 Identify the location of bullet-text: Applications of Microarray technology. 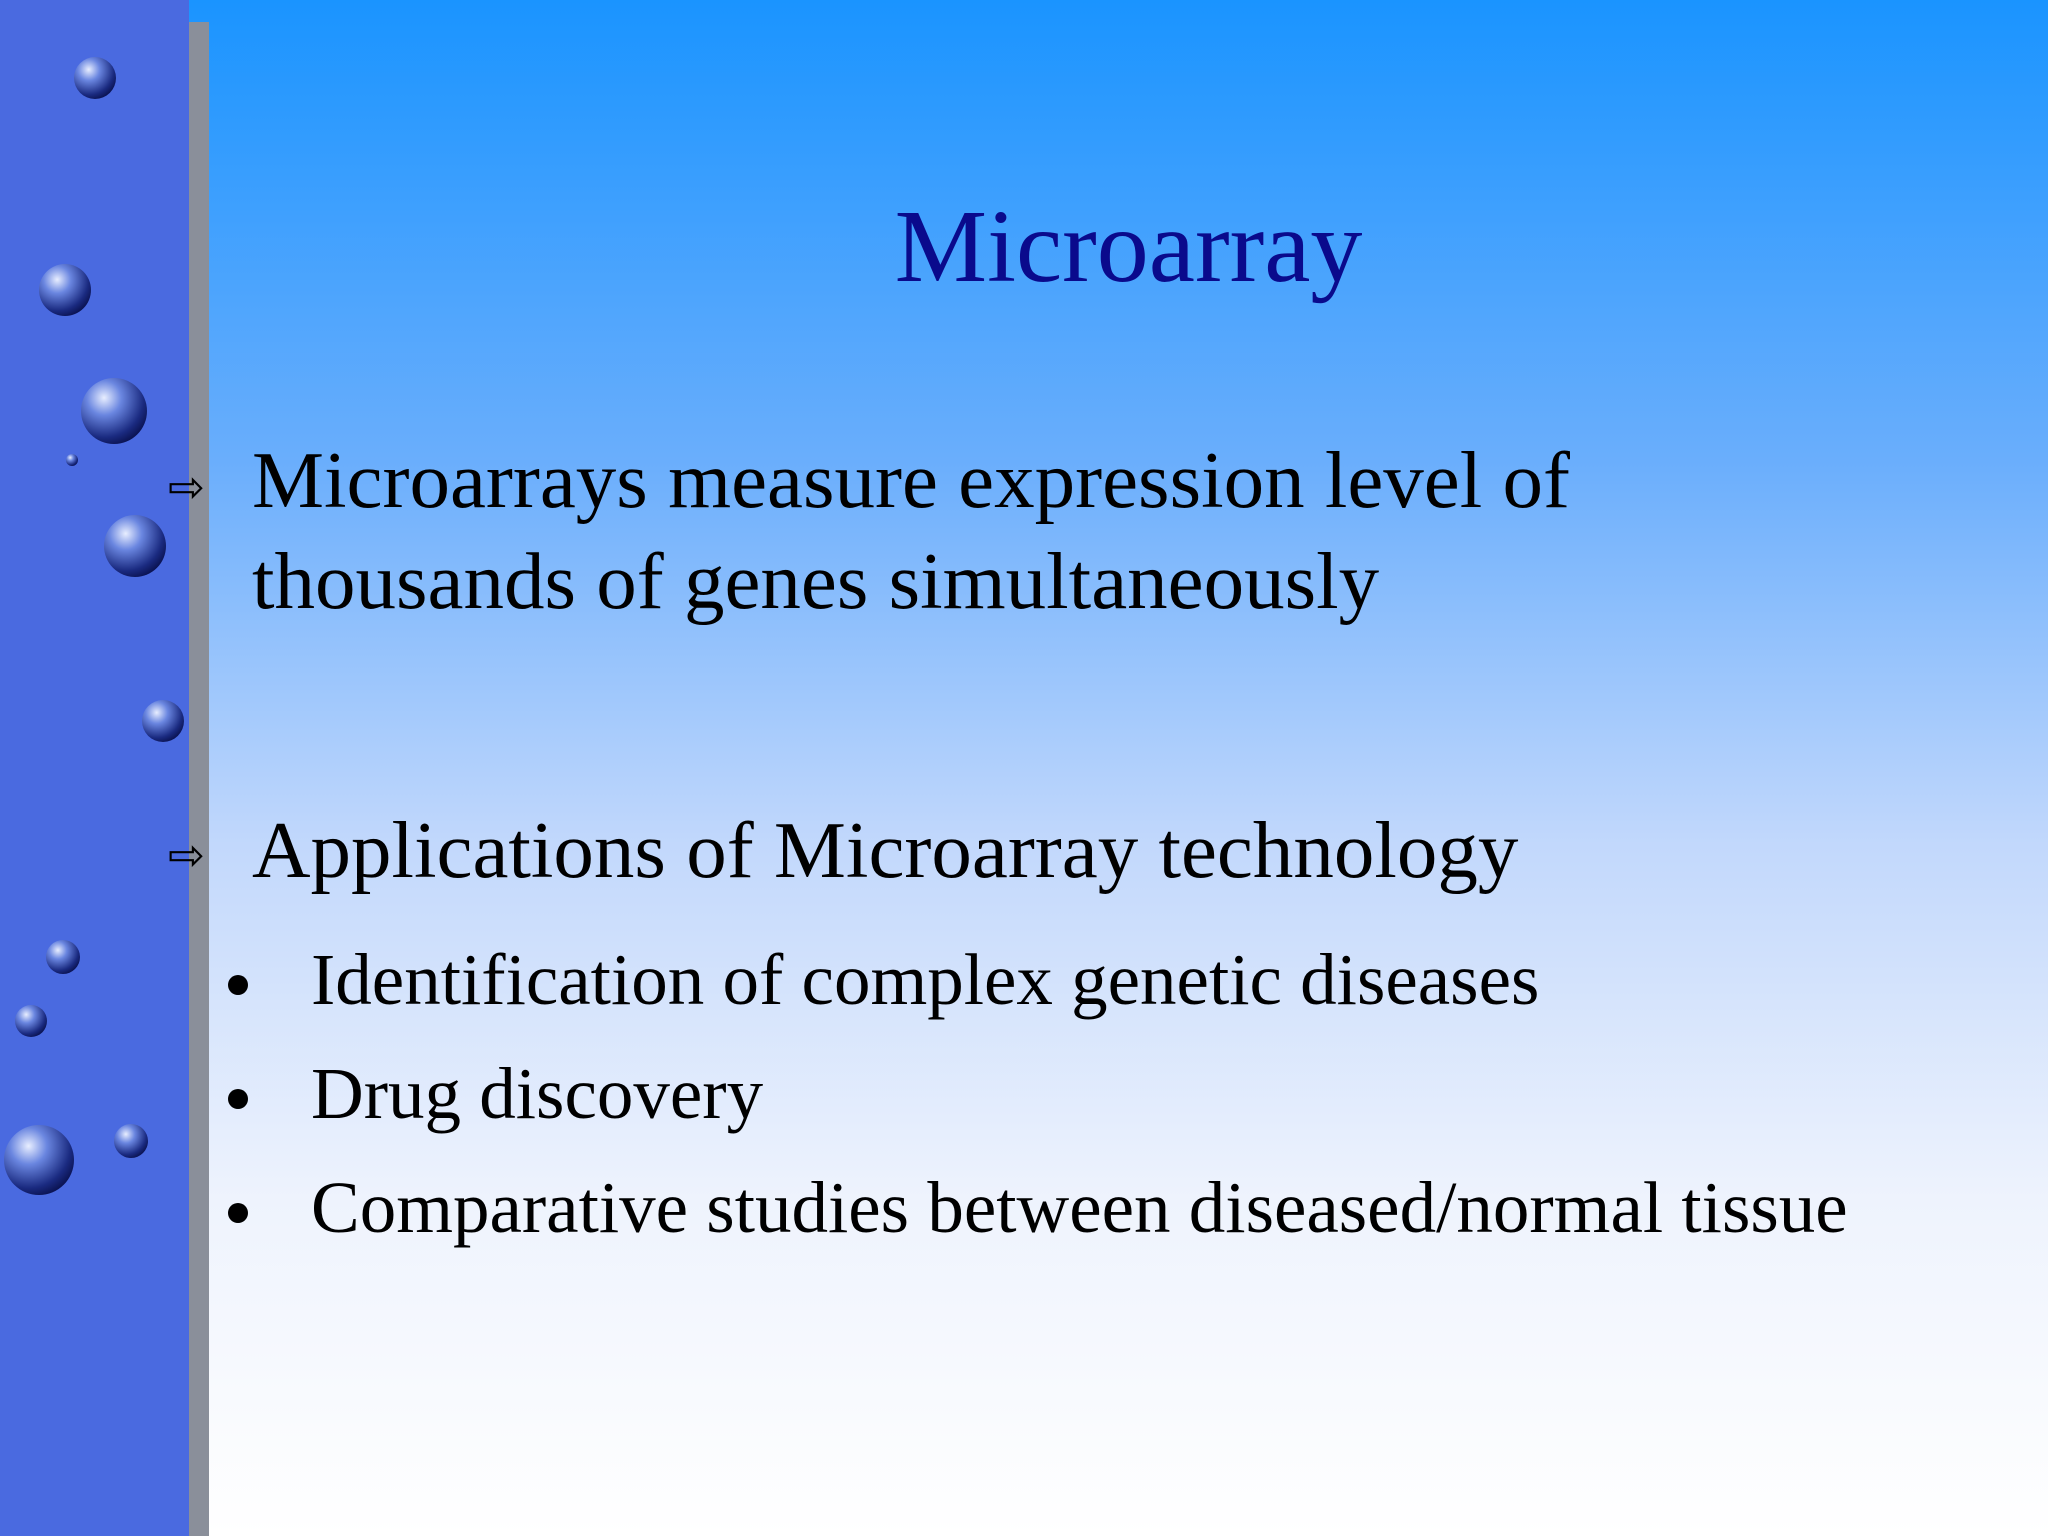
(885, 850).